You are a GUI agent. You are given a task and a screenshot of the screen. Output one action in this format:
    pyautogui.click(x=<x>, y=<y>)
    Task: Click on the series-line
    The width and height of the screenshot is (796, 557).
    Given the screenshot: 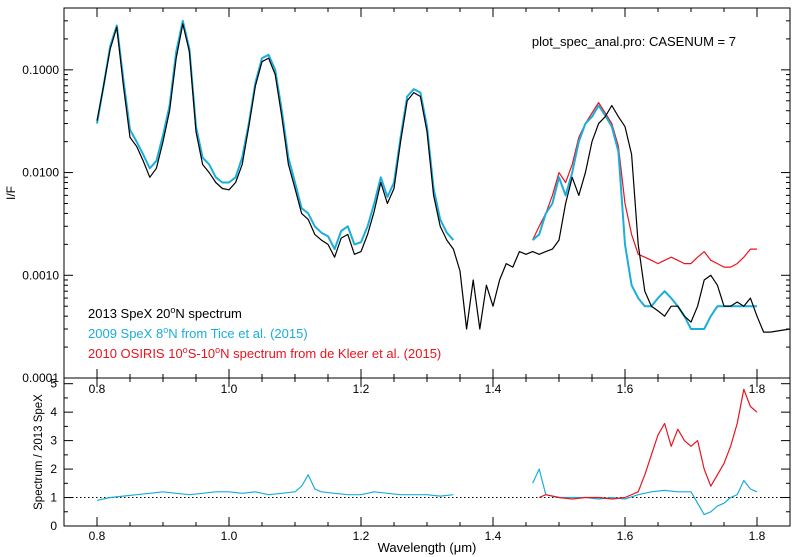 What is the action you would take?
    pyautogui.click(x=644, y=185)
    